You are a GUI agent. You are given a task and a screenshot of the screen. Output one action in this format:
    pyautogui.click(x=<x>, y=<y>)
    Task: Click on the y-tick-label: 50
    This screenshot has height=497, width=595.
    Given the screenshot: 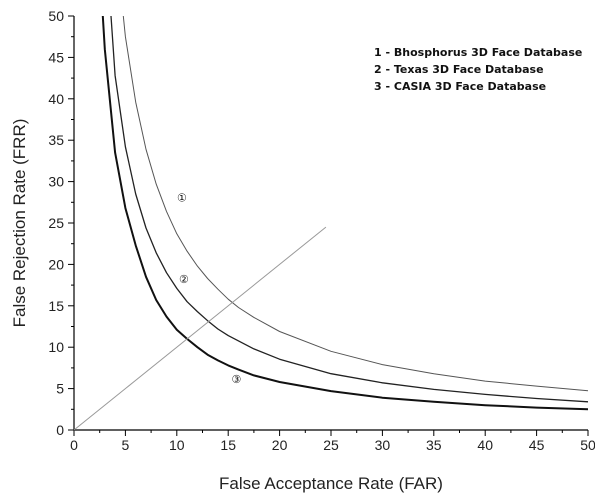 What is the action you would take?
    pyautogui.click(x=56, y=16)
    